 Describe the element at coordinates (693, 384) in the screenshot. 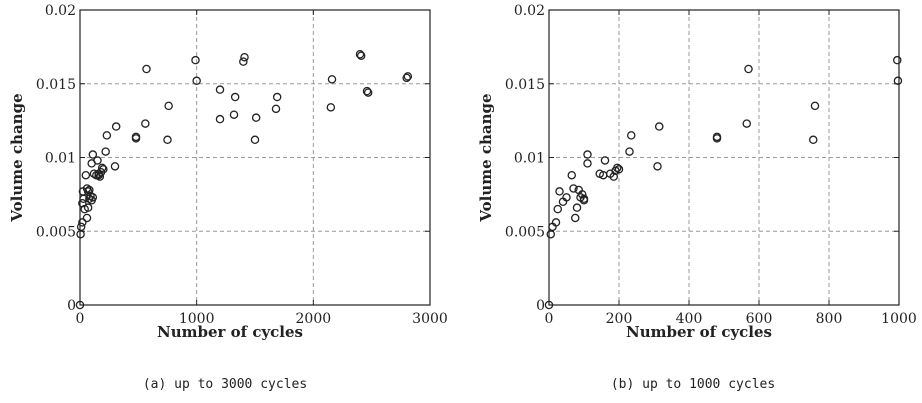

I see `panel-caption: (b) up to 1000 cycles` at that location.